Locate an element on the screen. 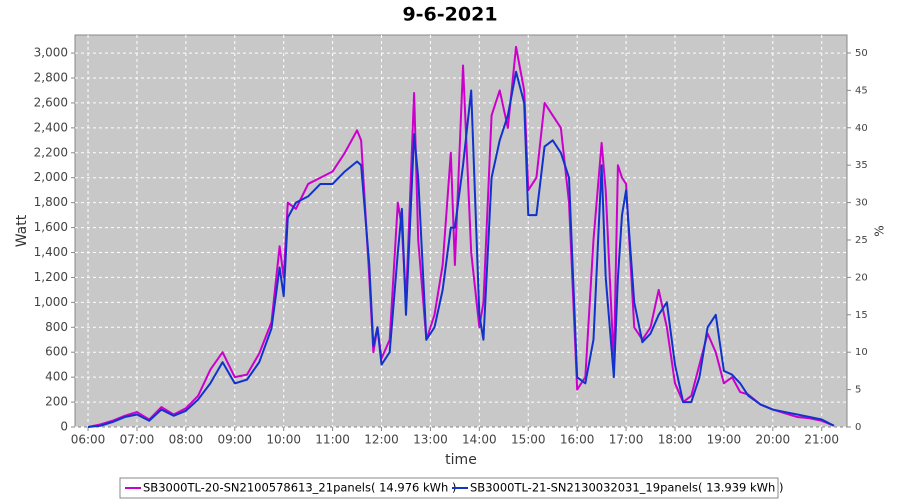  x-tick-label: 11:00 is located at coordinates (332, 440).